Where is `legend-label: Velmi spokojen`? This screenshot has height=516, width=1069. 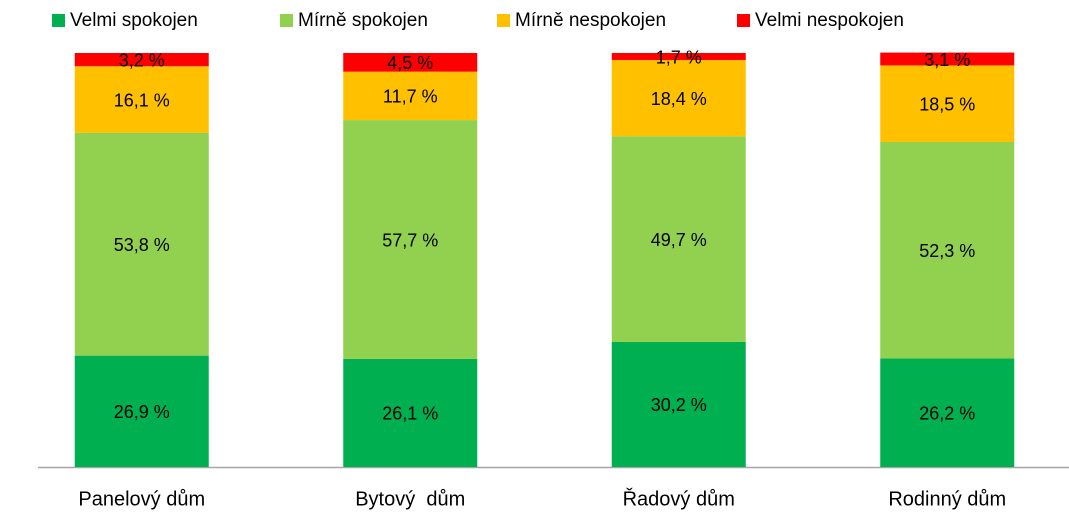
legend-label: Velmi spokojen is located at coordinates (134, 20).